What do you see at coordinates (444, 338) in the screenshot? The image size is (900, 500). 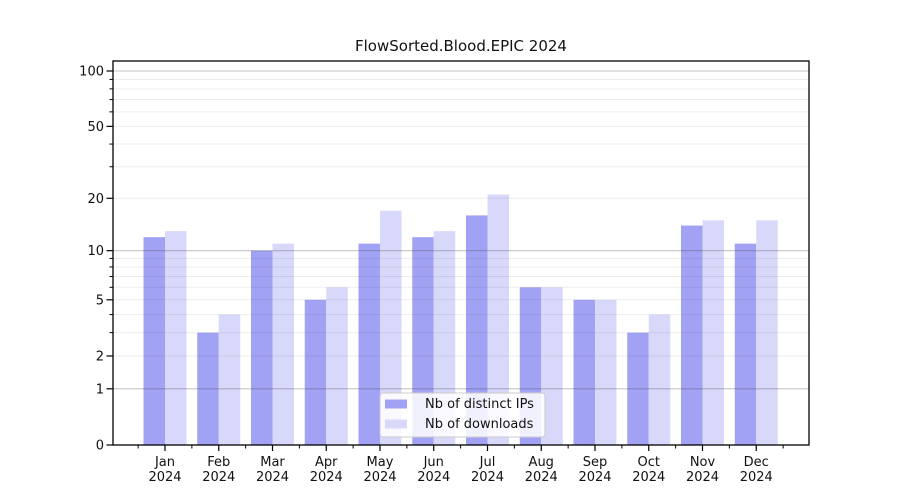 I see `bar-downloads-jun` at bounding box center [444, 338].